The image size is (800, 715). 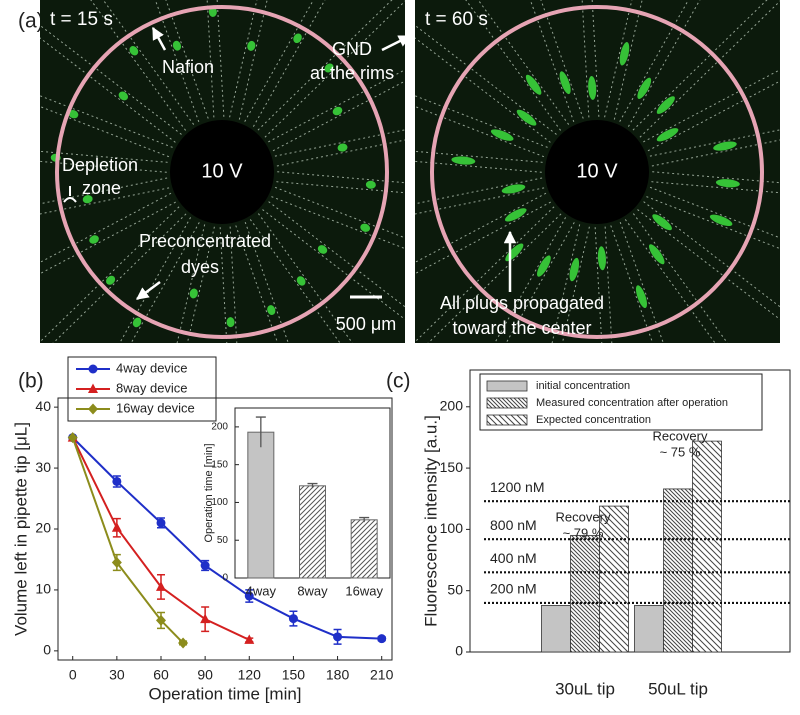 What do you see at coordinates (205, 675) in the screenshot?
I see `x-tick-label: 90` at bounding box center [205, 675].